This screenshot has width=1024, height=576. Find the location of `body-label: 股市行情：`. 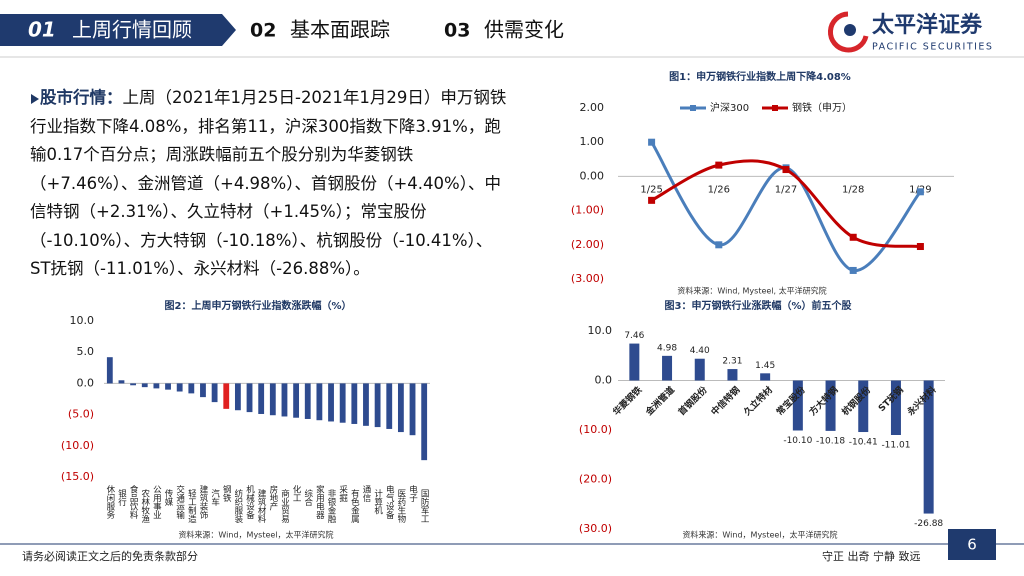

body-label: 股市行情： is located at coordinates (81, 97).